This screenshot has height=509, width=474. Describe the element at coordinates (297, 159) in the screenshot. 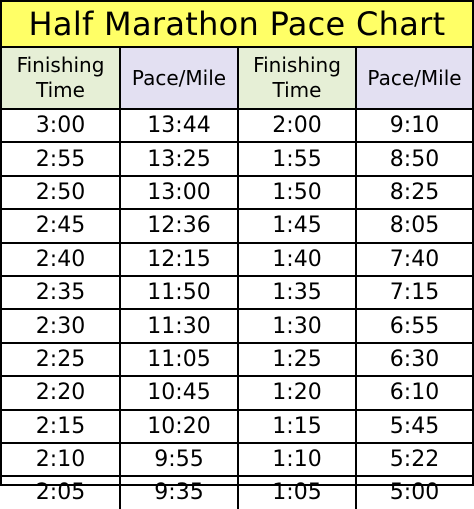

I see `finishing-time-cell: 1:55` at that location.